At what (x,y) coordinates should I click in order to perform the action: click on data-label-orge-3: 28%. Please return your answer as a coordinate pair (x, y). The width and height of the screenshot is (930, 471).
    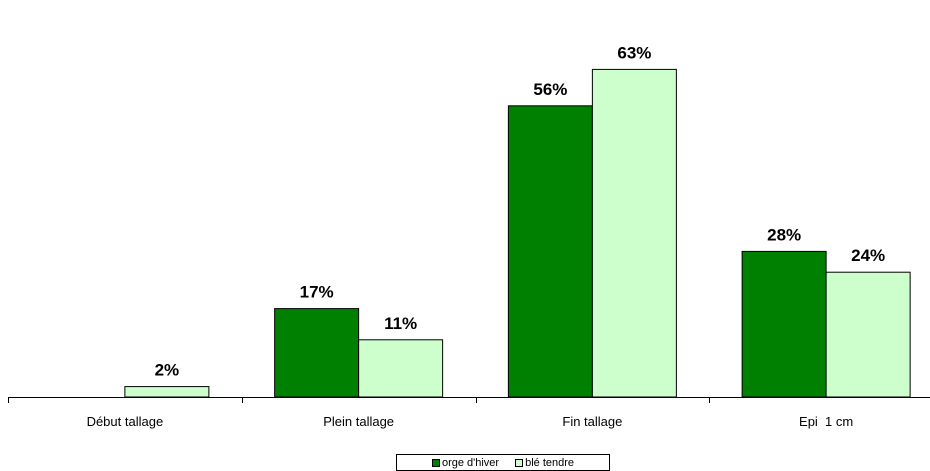
    Looking at the image, I should click on (784, 234).